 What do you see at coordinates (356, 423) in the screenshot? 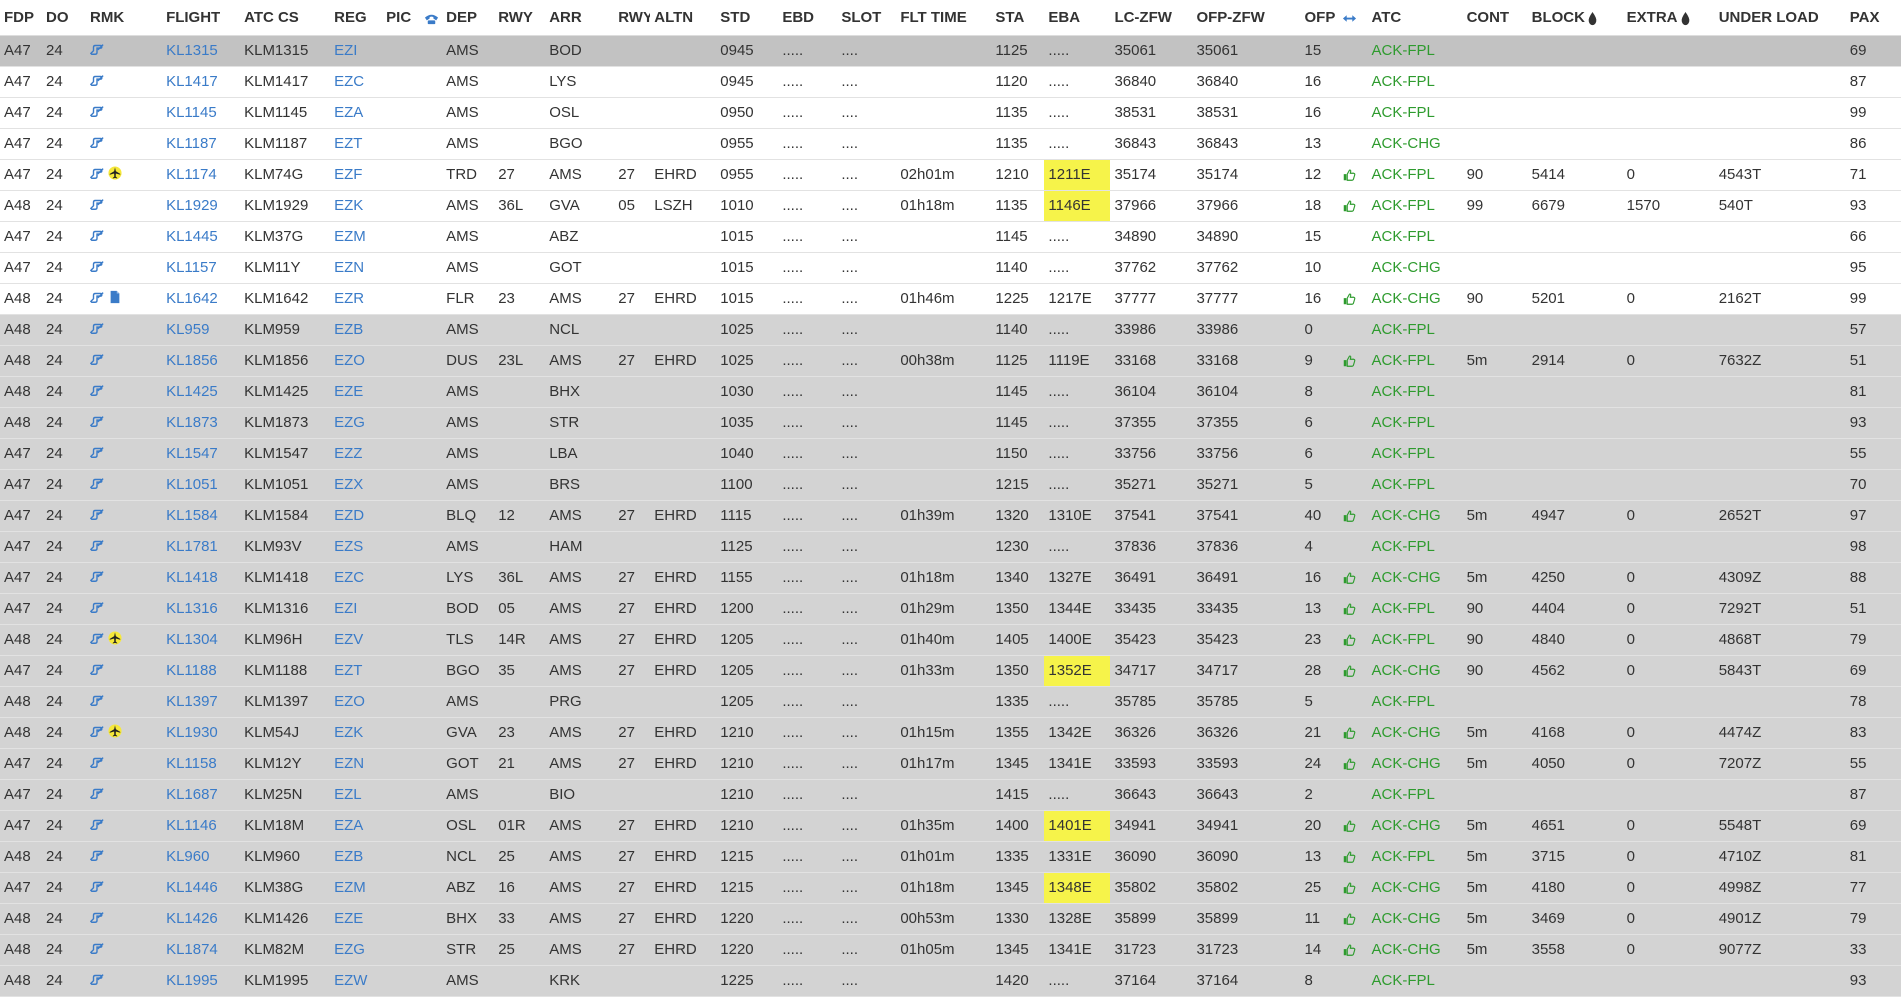
I see `cell-reg: EZG` at bounding box center [356, 423].